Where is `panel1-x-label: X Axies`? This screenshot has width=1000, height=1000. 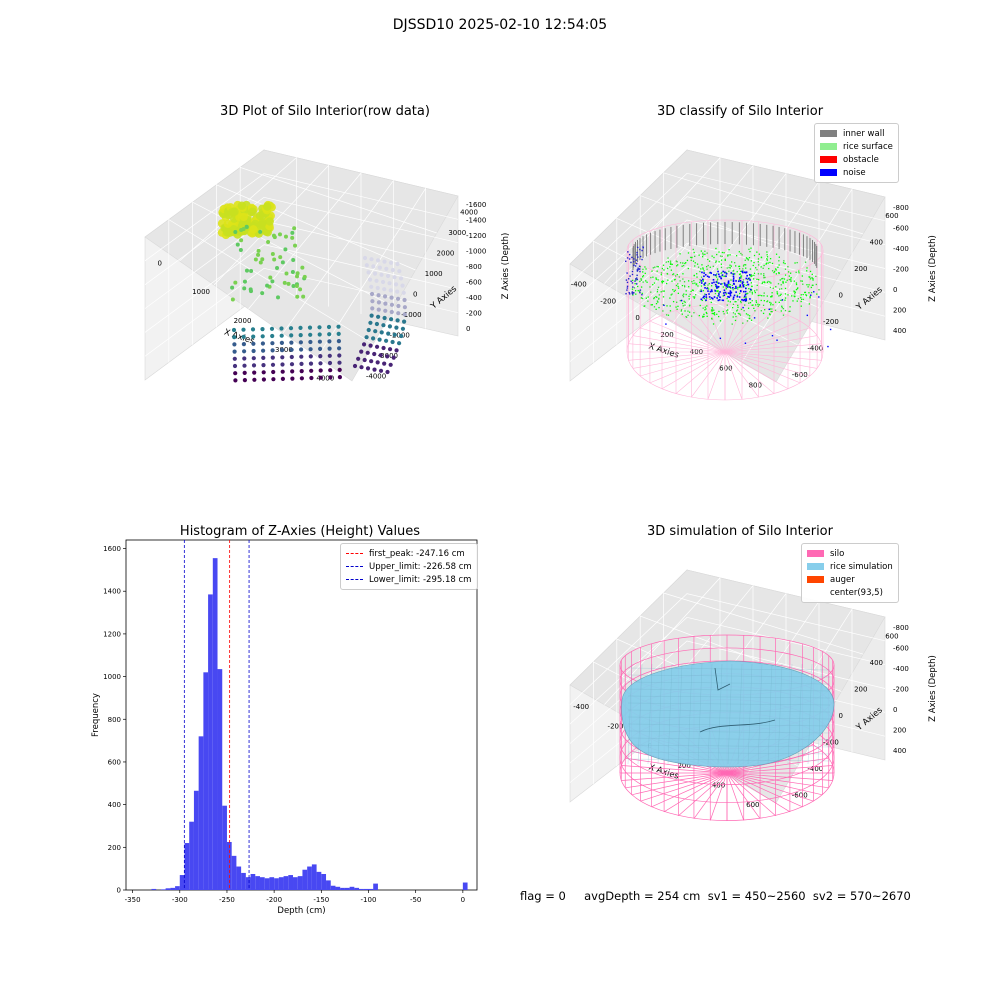 panel1-x-label: X Axies is located at coordinates (239, 336).